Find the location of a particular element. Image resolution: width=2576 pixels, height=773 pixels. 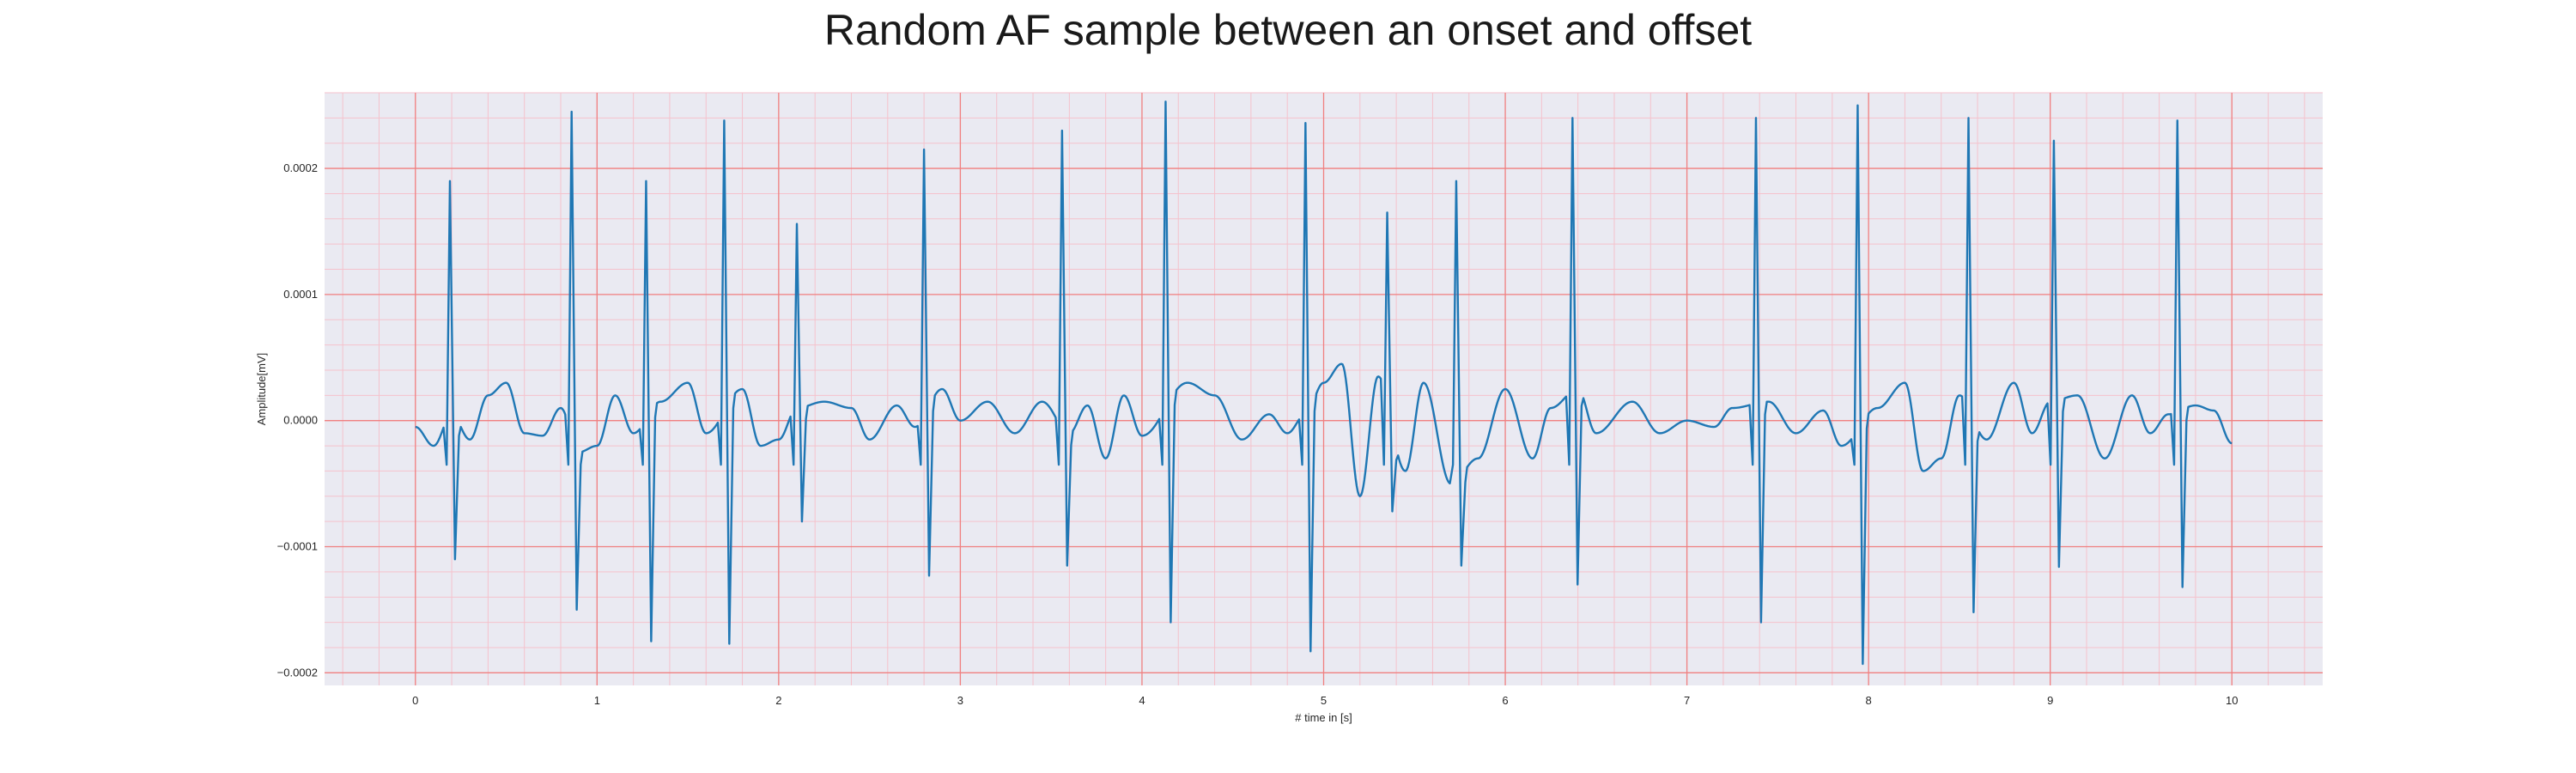

x-tick-label: 5 is located at coordinates (1324, 700).